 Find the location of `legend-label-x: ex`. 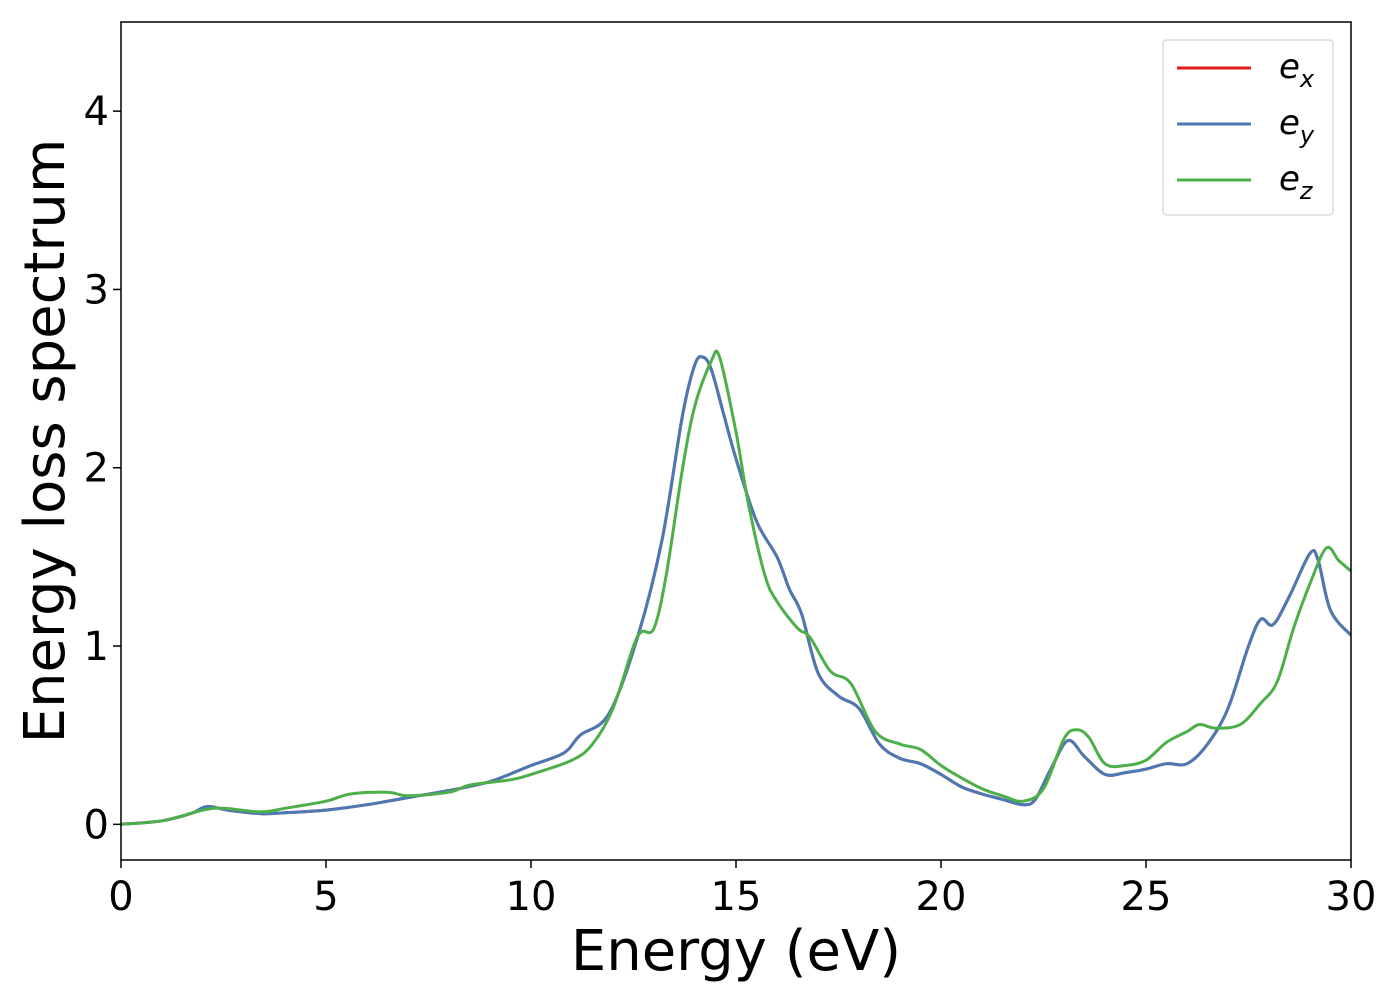

legend-label-x: ex is located at coordinates (1297, 70).